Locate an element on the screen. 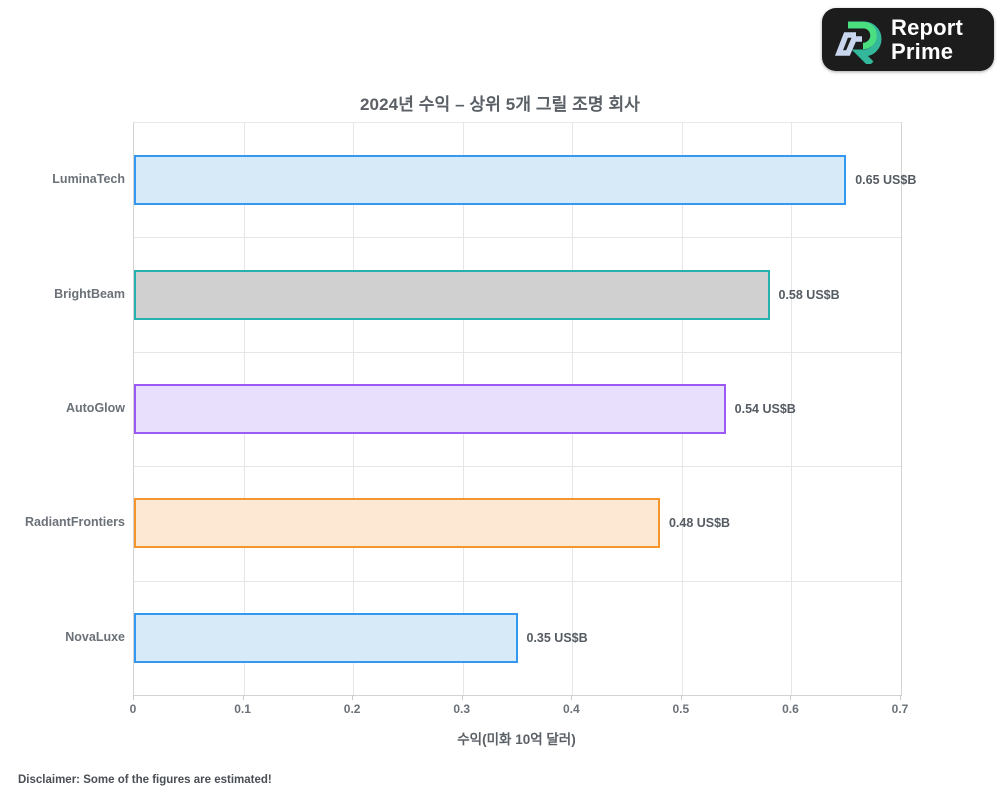  x-tick-label: 0.5 is located at coordinates (681, 709).